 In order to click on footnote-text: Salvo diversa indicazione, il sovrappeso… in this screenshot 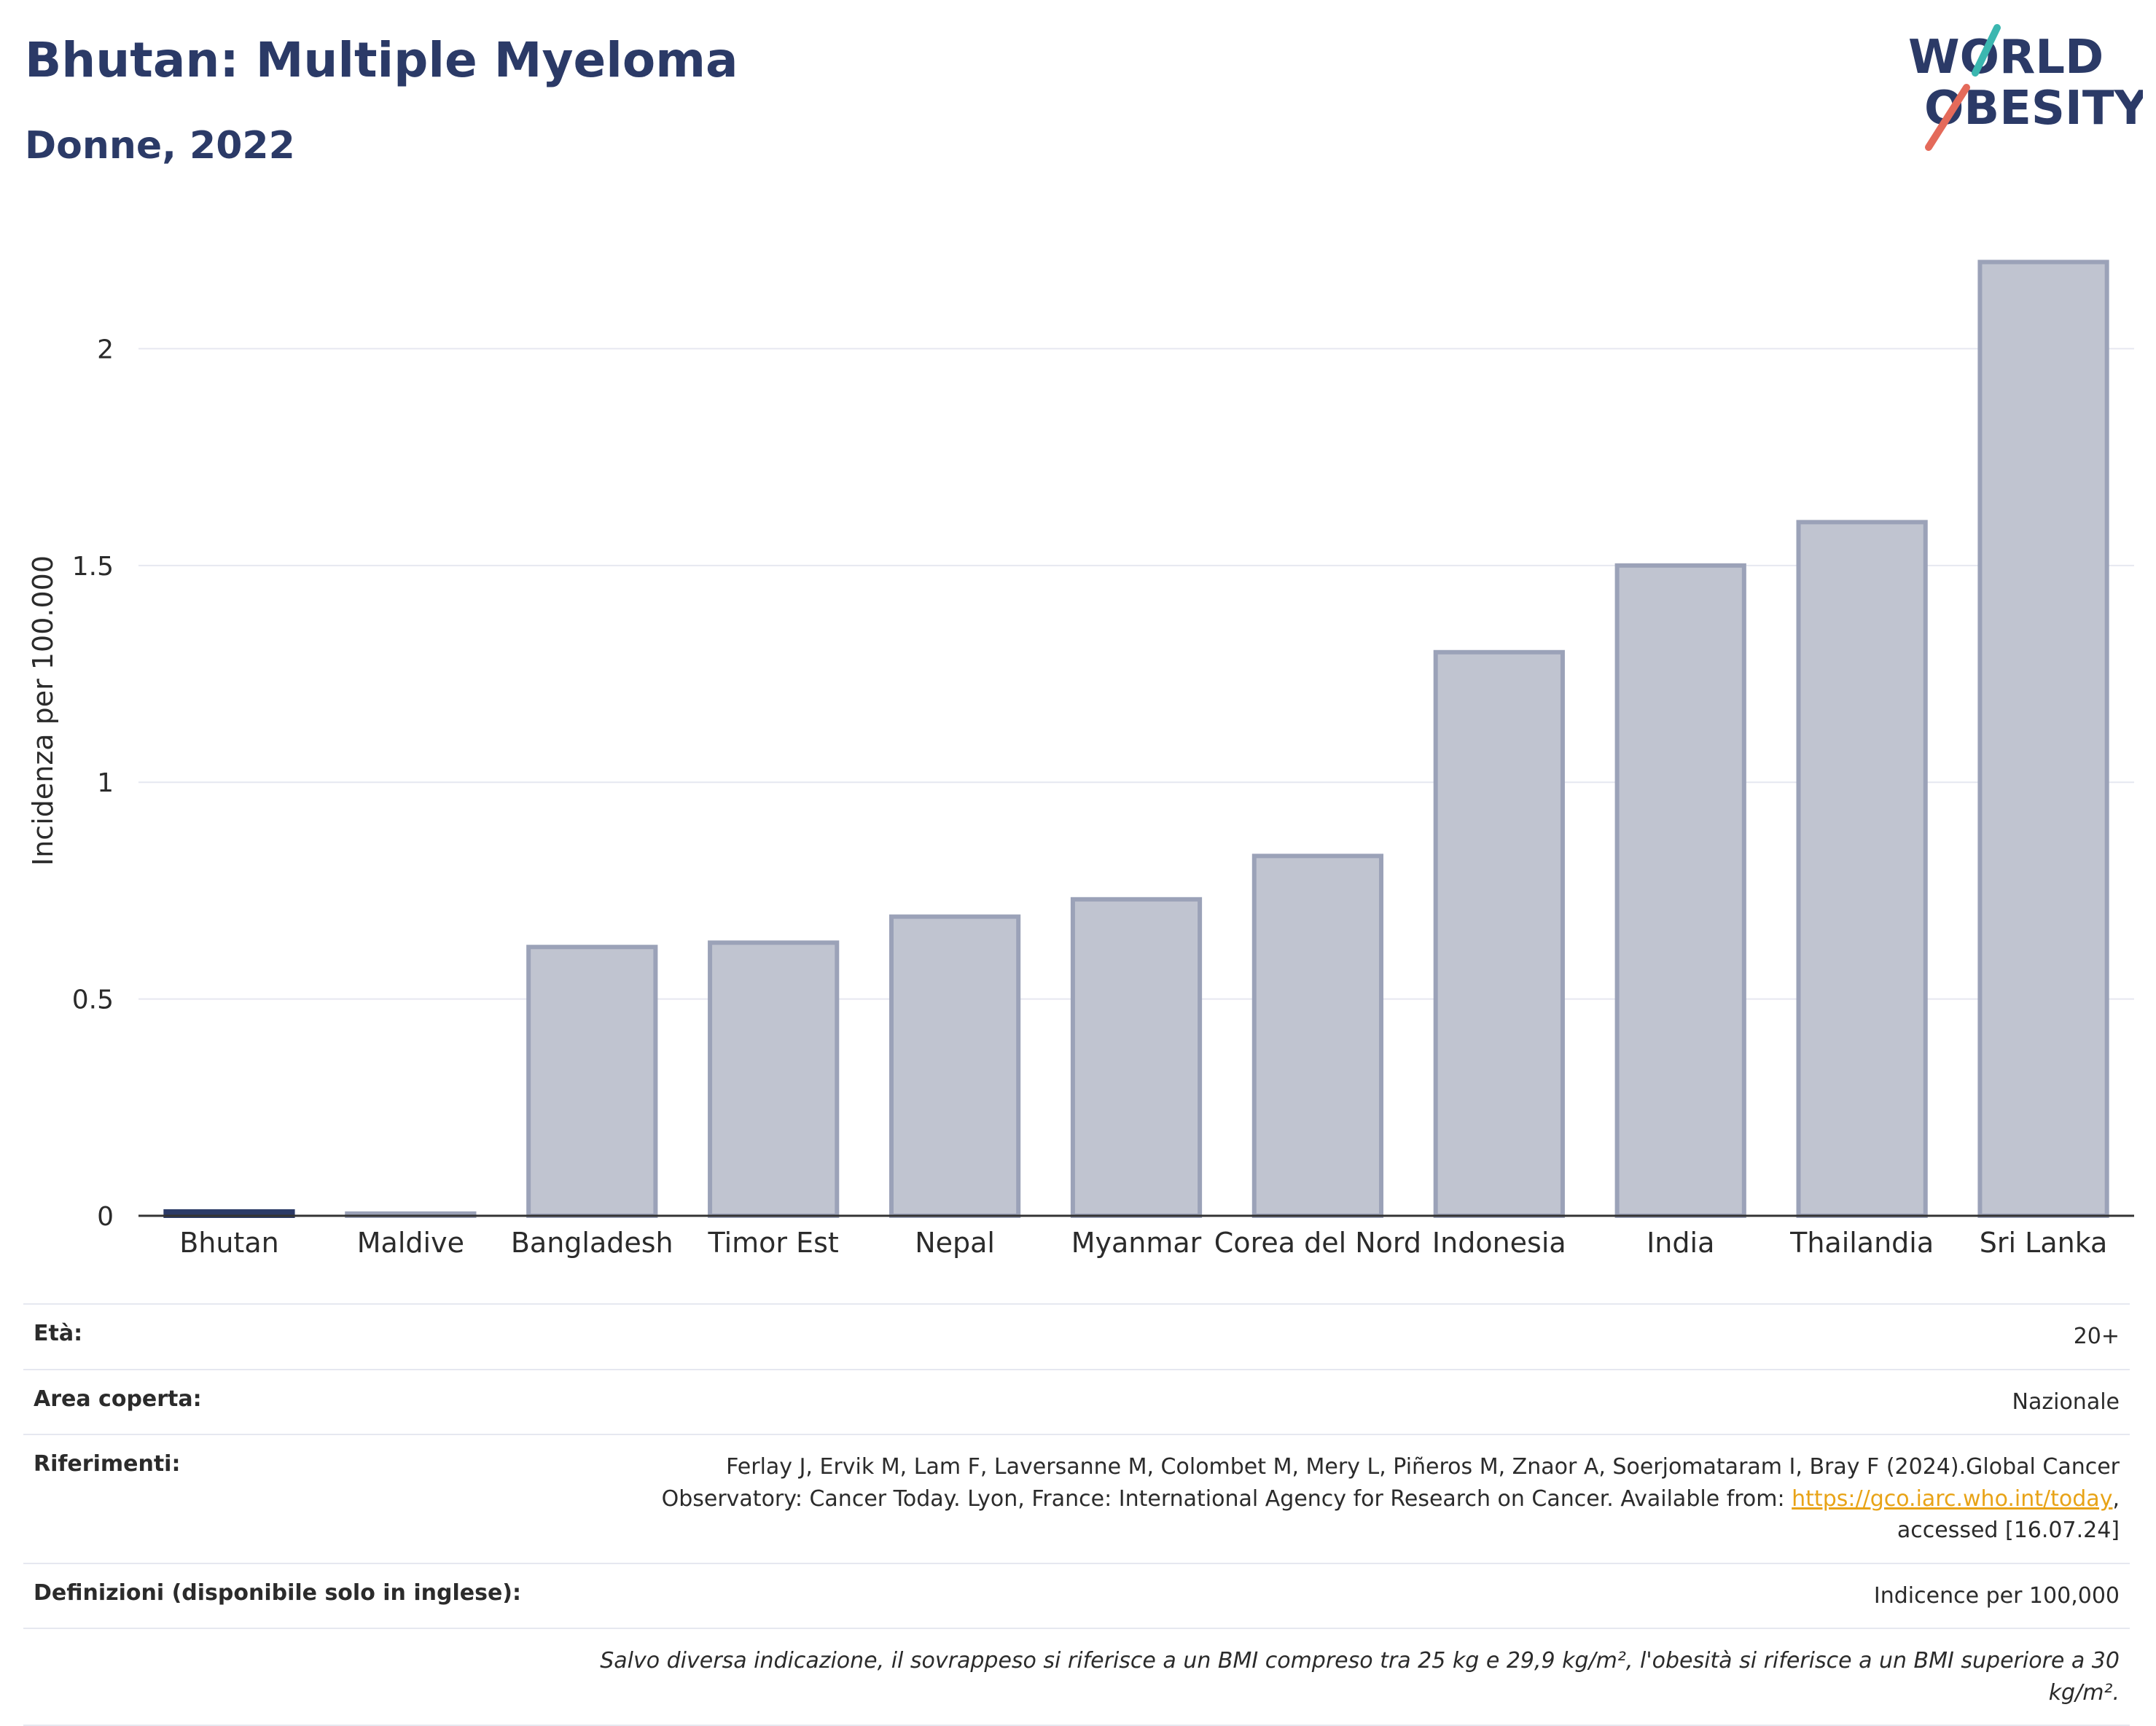, I will do `click(1360, 1677)`.